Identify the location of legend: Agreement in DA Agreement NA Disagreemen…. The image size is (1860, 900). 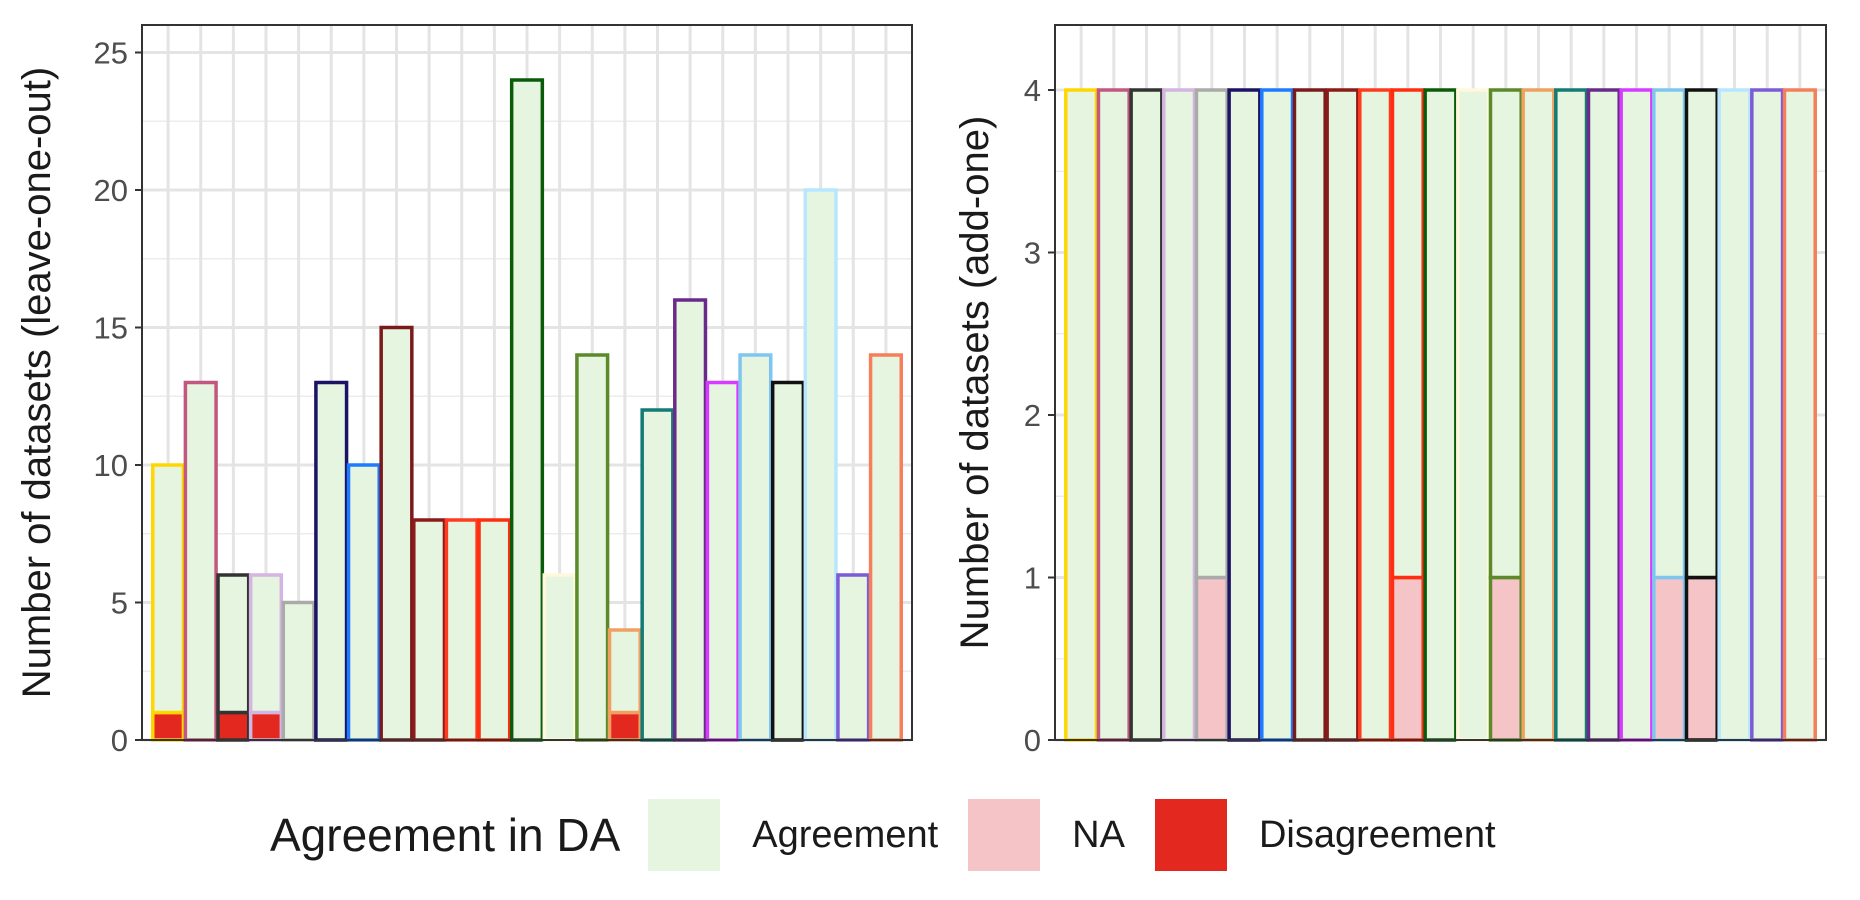
(898, 835).